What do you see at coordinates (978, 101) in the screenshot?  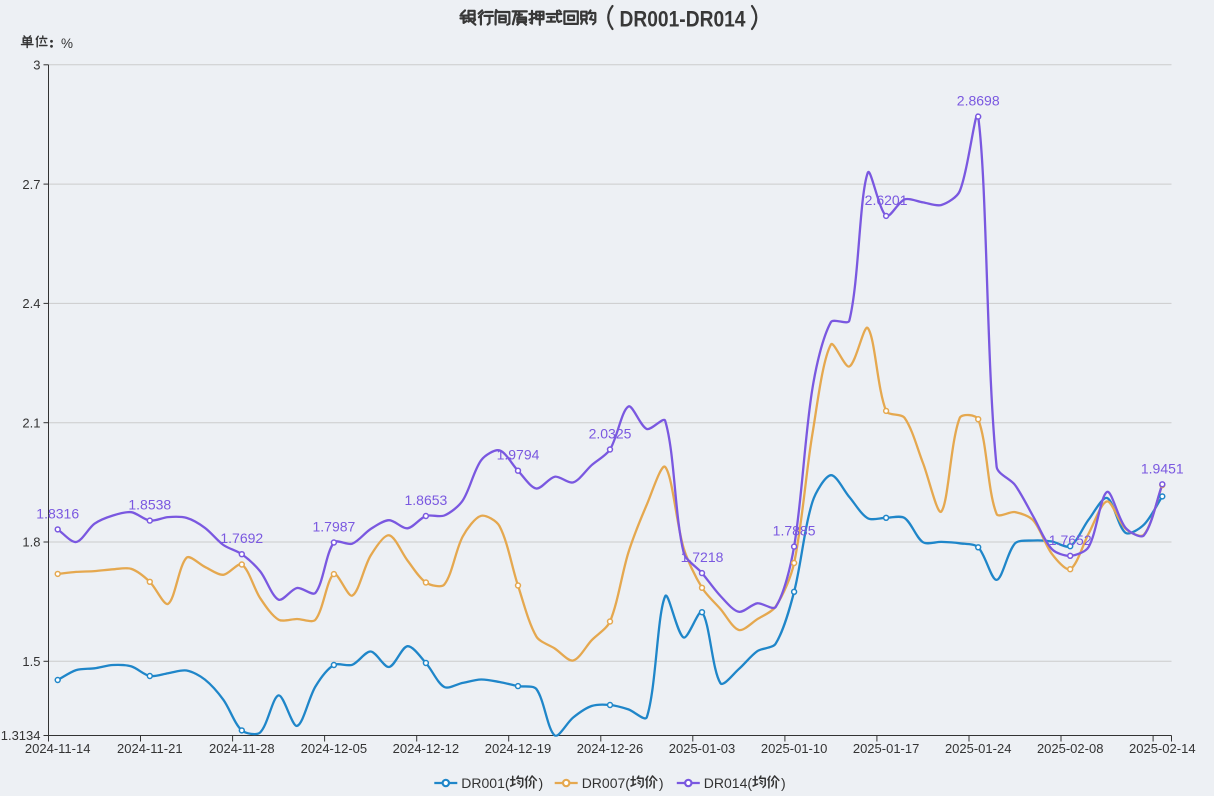 I see `svg-text: 2.8698` at bounding box center [978, 101].